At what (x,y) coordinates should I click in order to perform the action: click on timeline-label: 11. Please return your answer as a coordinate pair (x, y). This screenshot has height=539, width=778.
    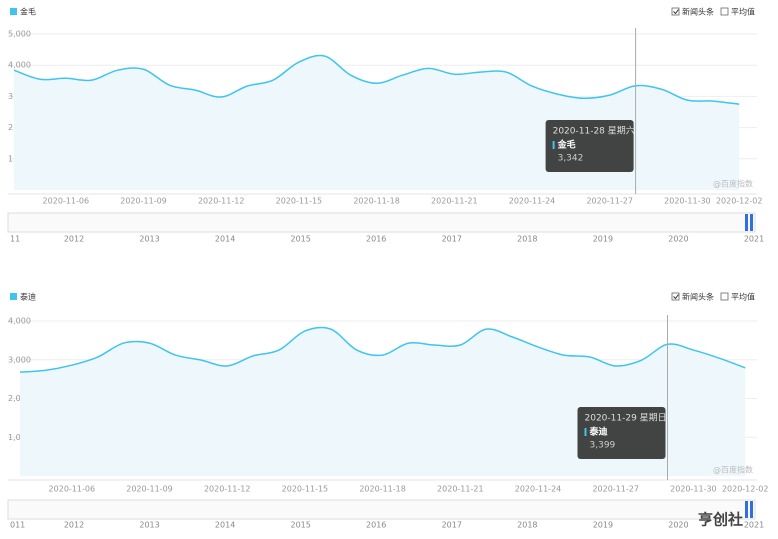
    Looking at the image, I should click on (15, 239).